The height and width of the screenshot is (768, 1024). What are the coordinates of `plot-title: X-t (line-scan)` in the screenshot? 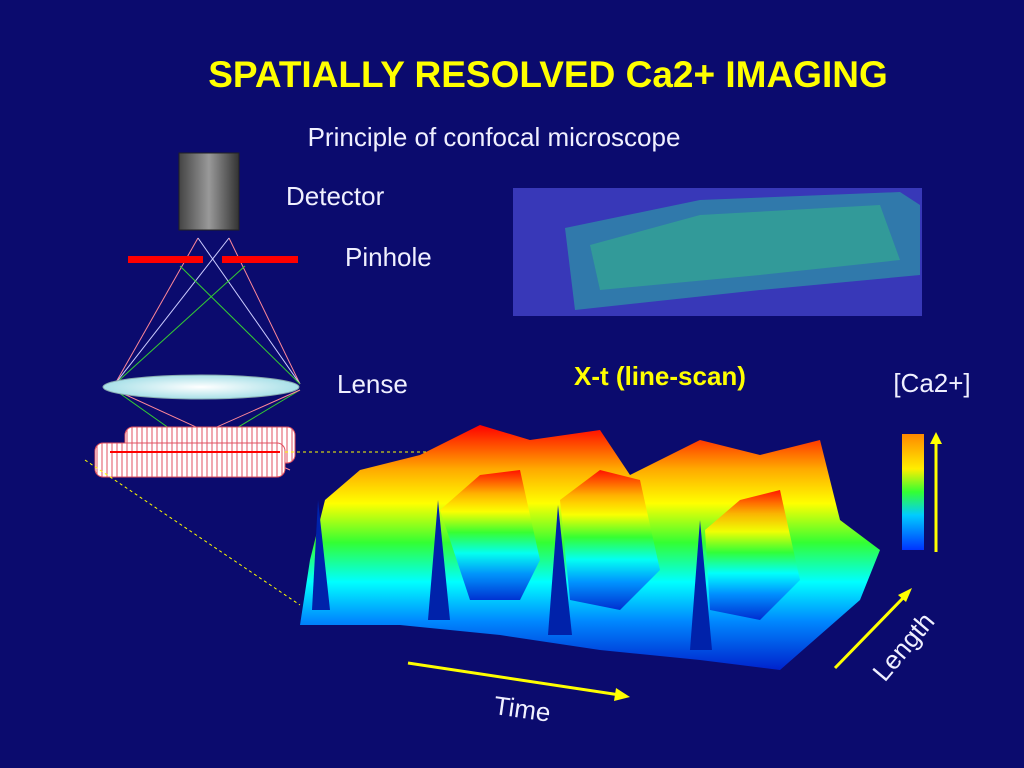 It's located at (660, 376).